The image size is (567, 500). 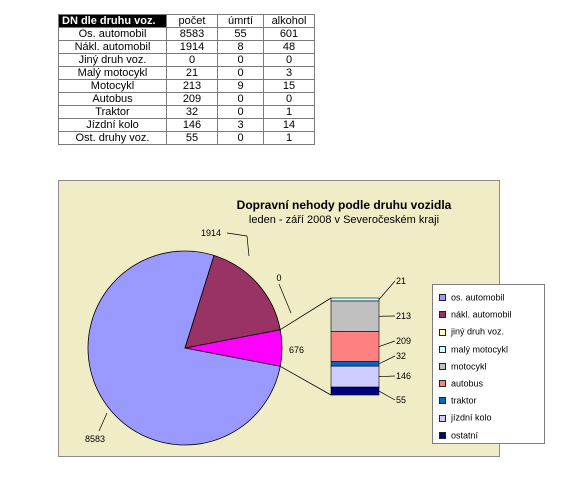 I want to click on table-cell-vehicle: Jízdní kolo, so click(x=112, y=125).